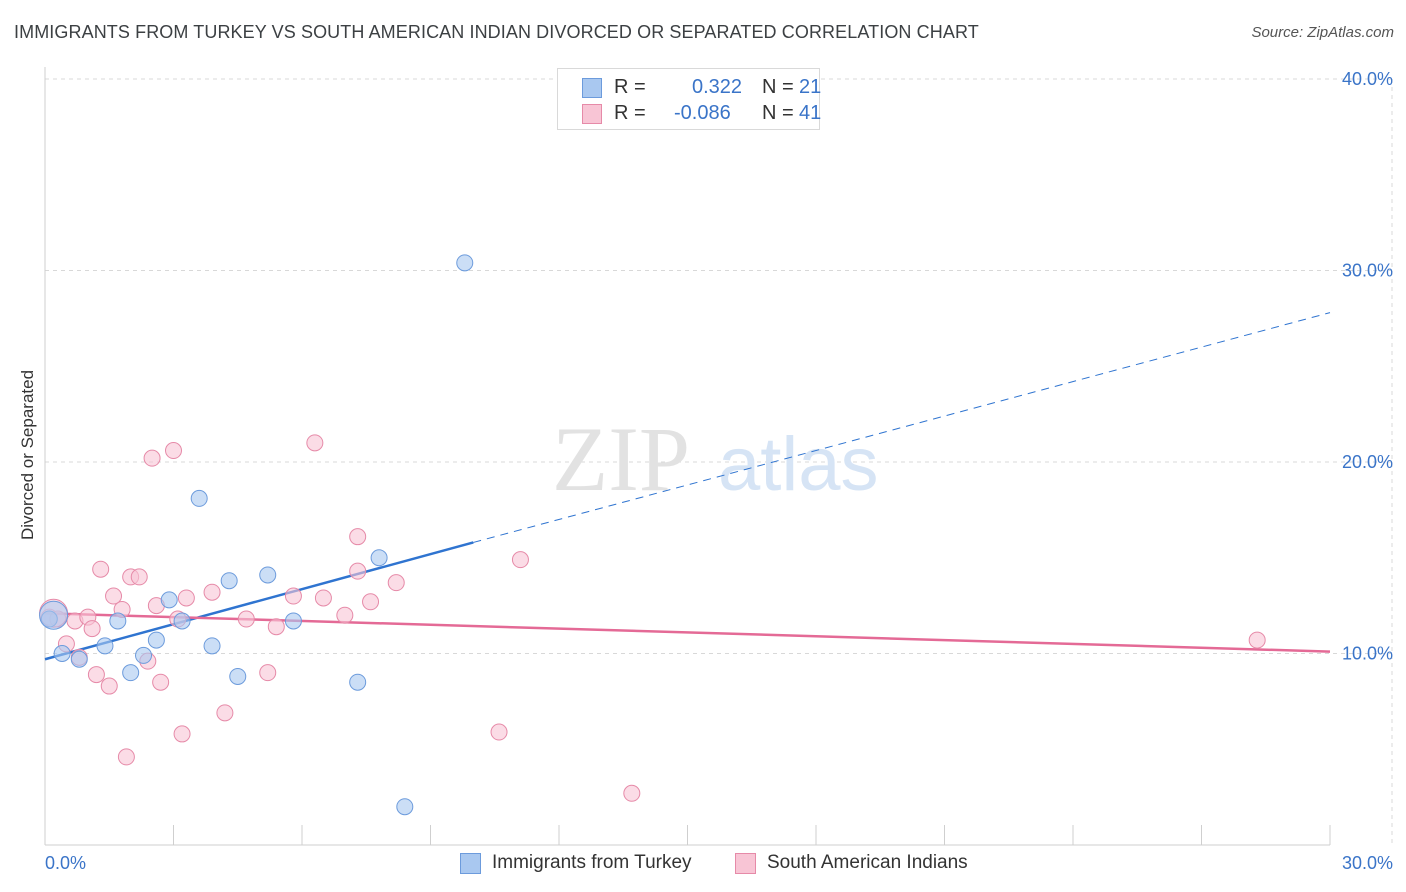  I want to click on legend-label-turkey: Immigrants from Turkey, so click(592, 862).